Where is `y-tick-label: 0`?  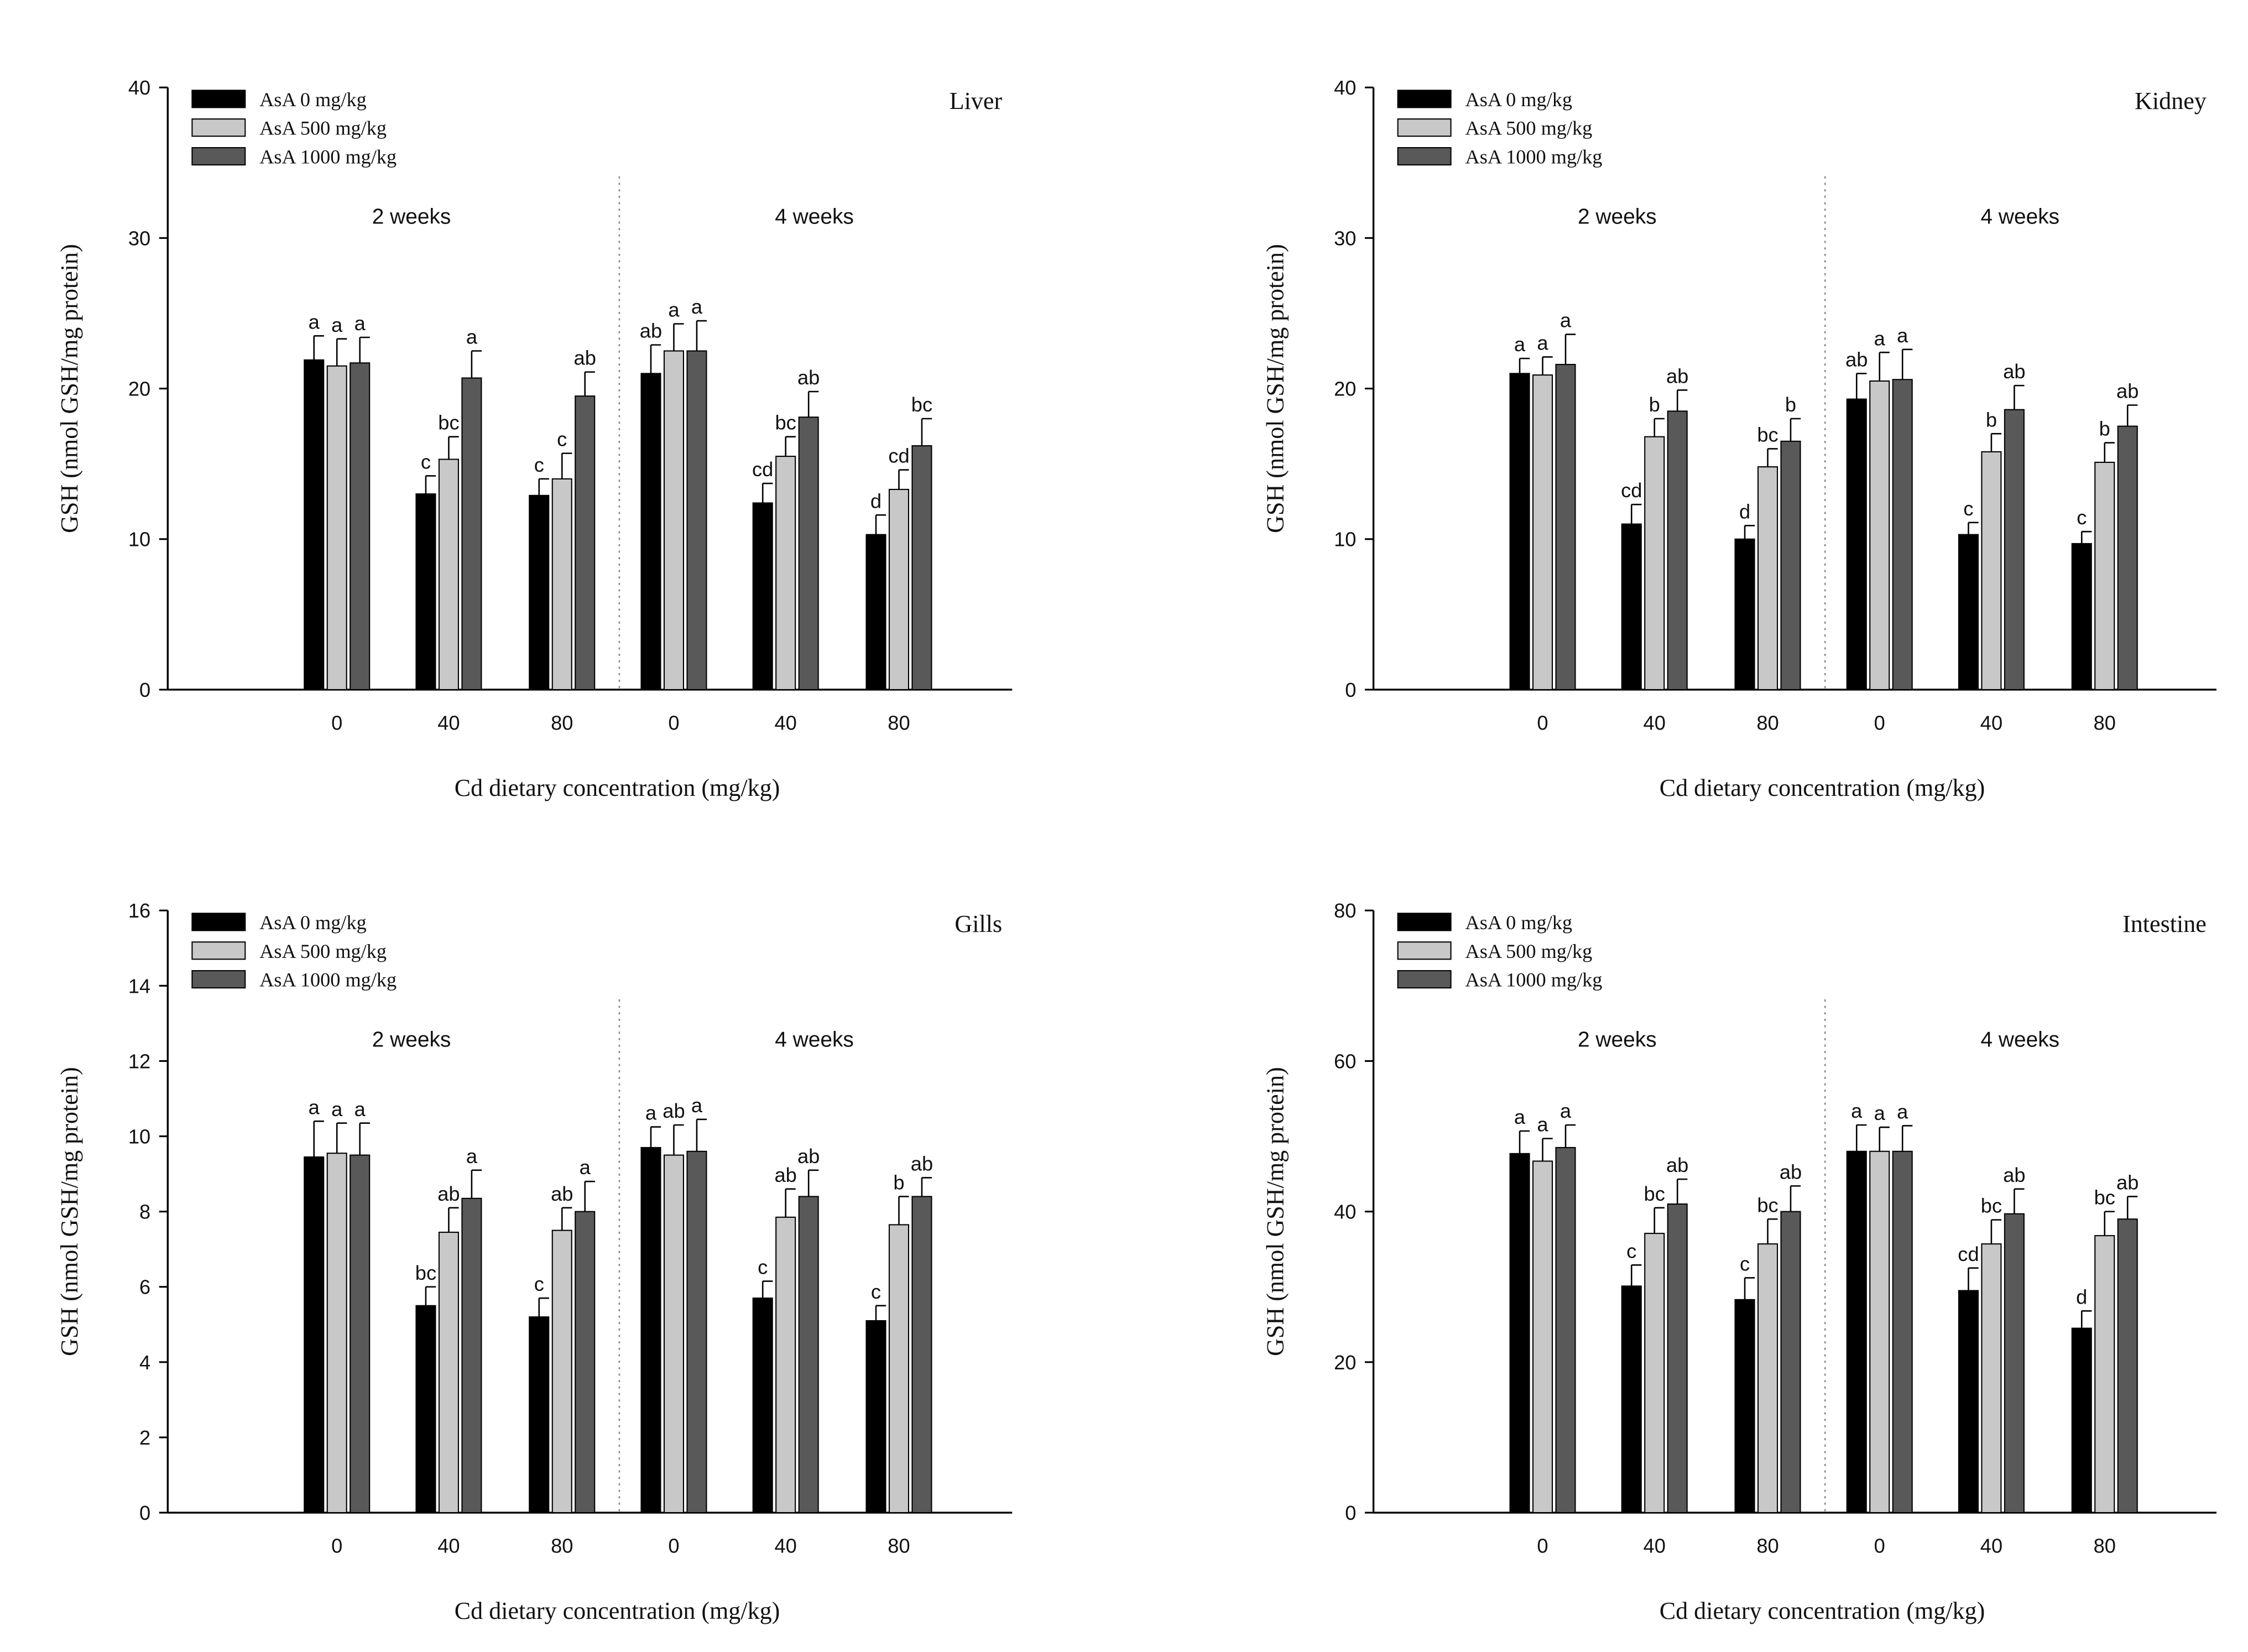
y-tick-label: 0 is located at coordinates (1350, 1513).